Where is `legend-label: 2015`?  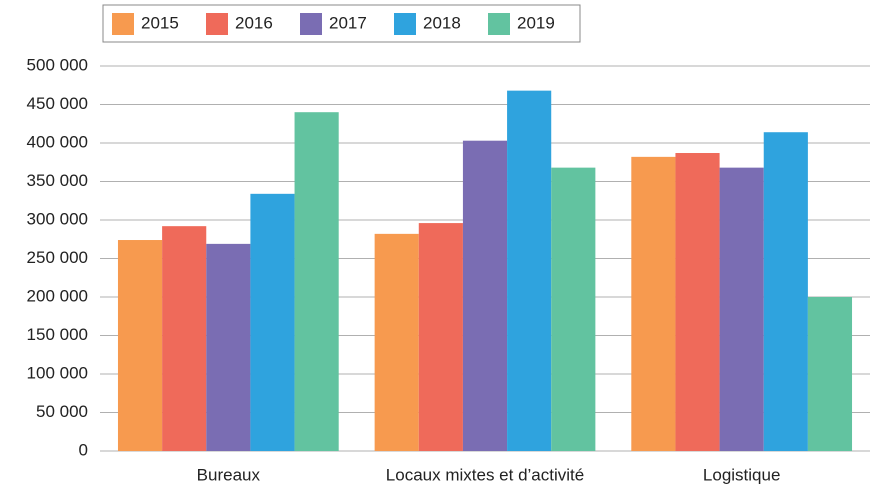
legend-label: 2015 is located at coordinates (160, 22).